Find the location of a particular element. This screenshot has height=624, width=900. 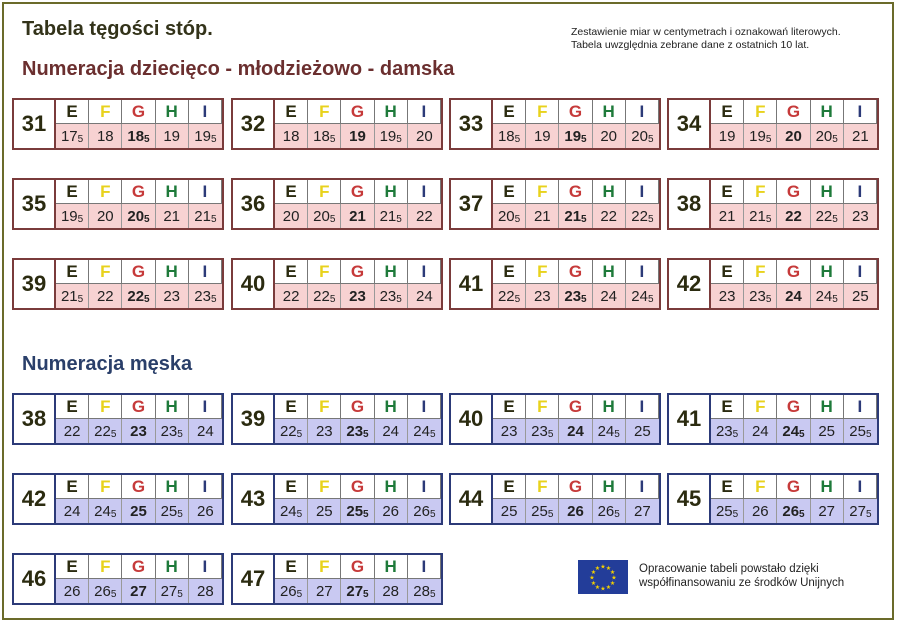

size-card-33: 33 E F G H I 18 5 19 19 5 20 20 5 is located at coordinates (555, 124).